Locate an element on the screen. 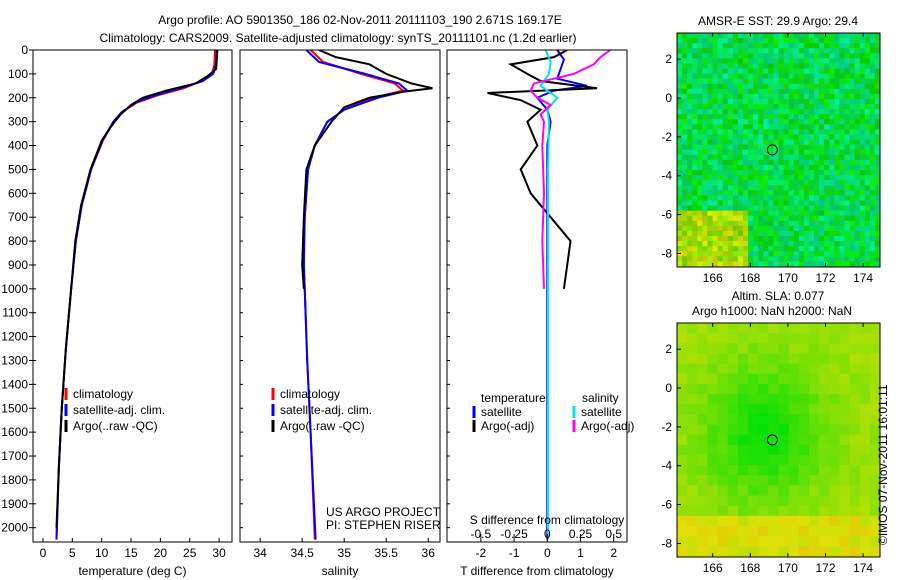 This screenshot has height=580, width=900. legend-title-salinity: salinity is located at coordinates (600, 398).